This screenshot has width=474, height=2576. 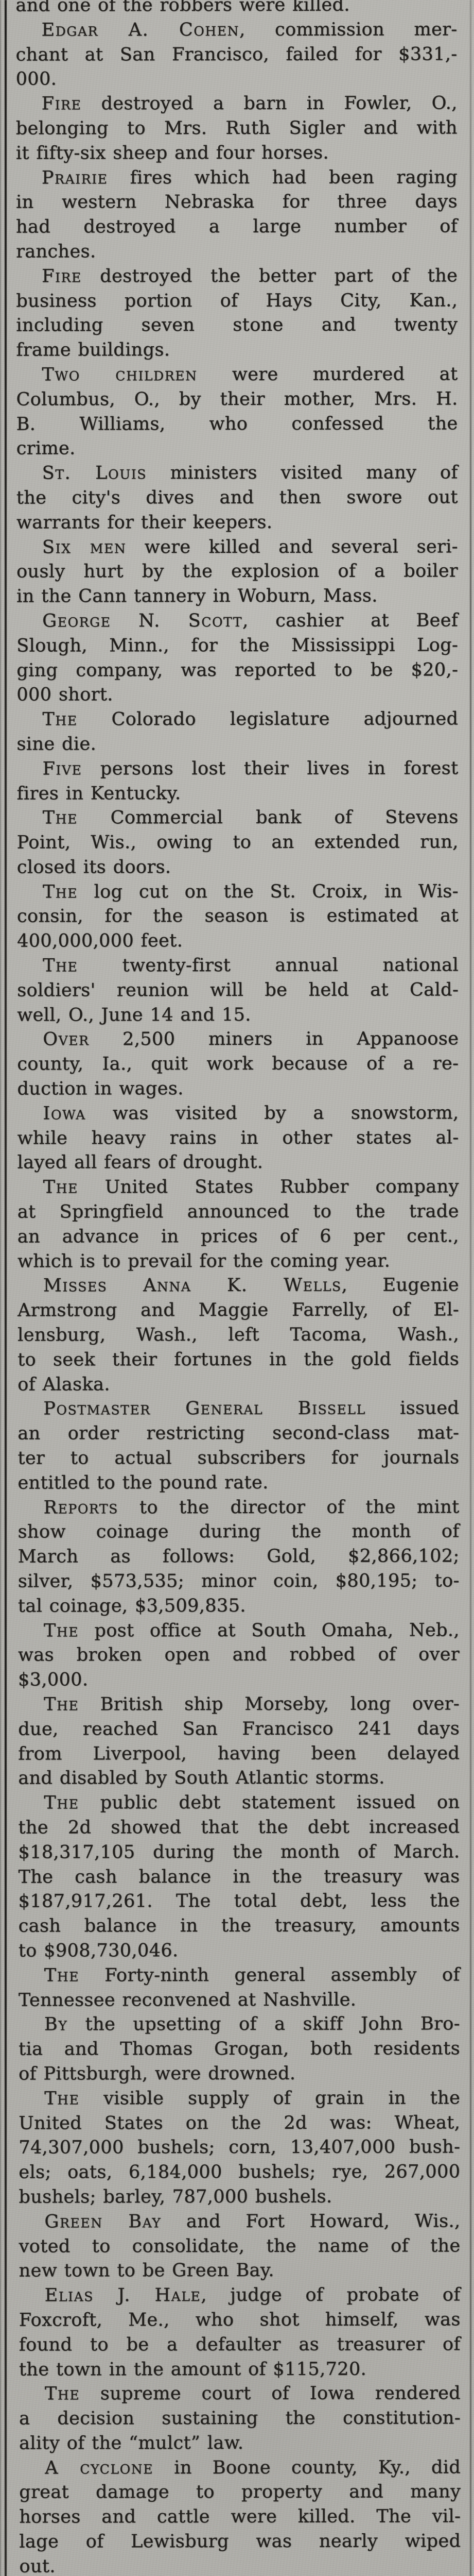 What do you see at coordinates (239, 1754) in the screenshot?
I see `news-item-line: from Liverpool, having been delayed` at bounding box center [239, 1754].